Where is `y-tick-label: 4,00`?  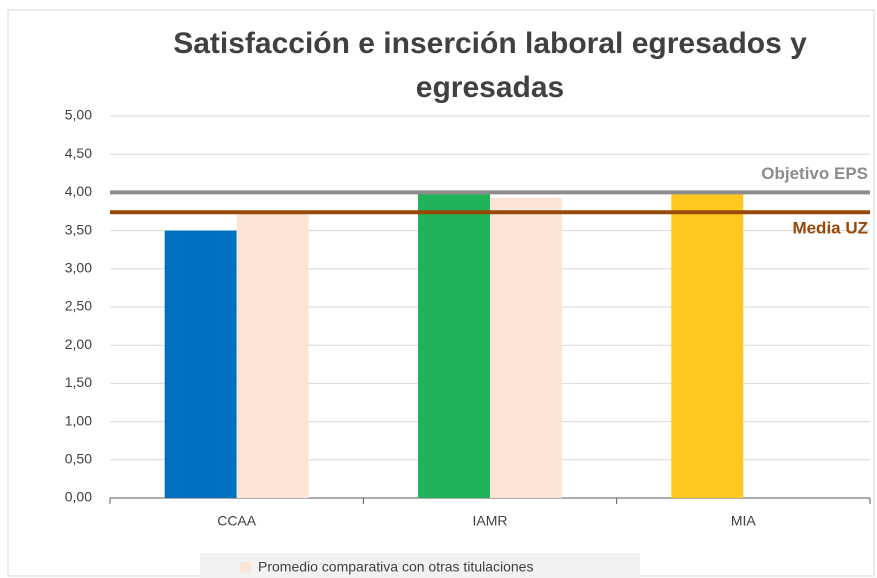
y-tick-label: 4,00 is located at coordinates (78, 191).